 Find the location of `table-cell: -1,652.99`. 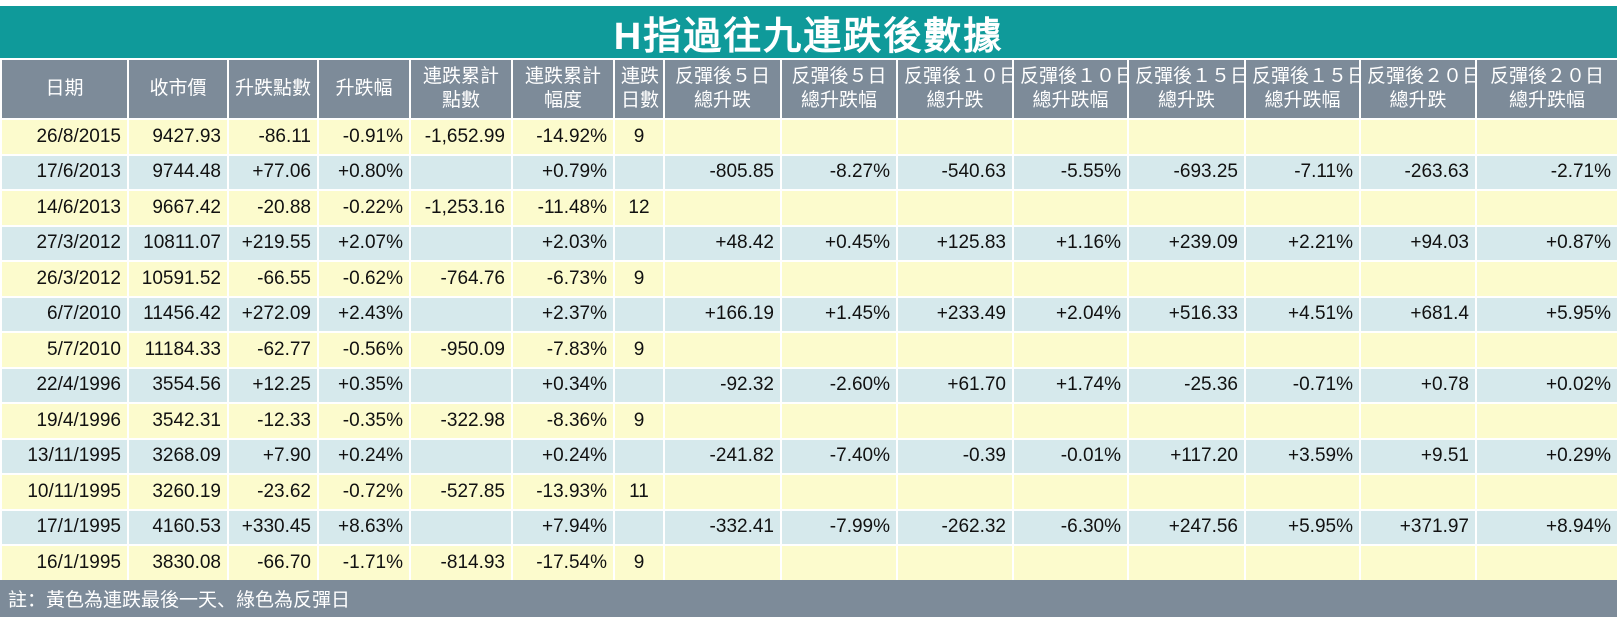

table-cell: -1,652.99 is located at coordinates (461, 137).